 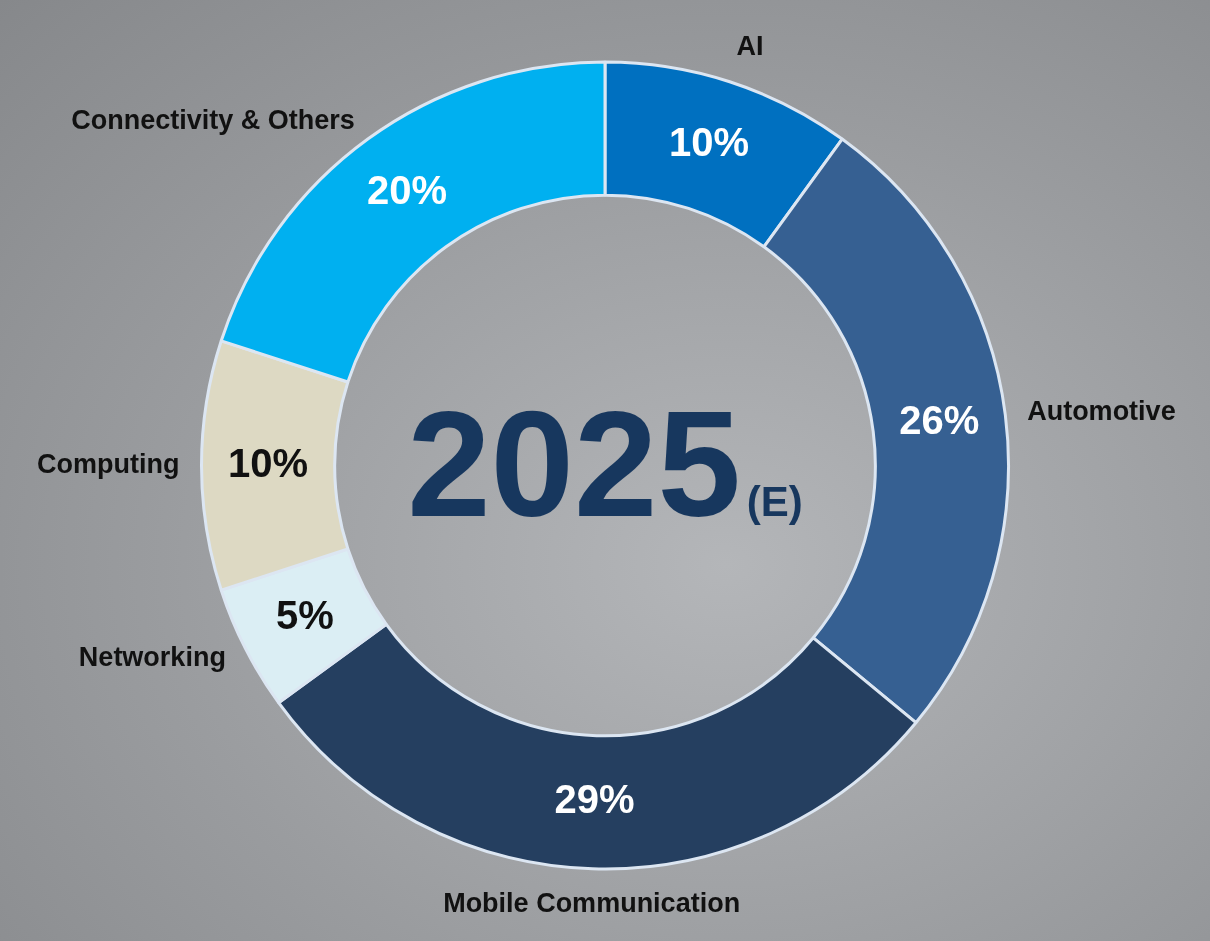 What do you see at coordinates (152, 657) in the screenshot?
I see `slice-label: Networking` at bounding box center [152, 657].